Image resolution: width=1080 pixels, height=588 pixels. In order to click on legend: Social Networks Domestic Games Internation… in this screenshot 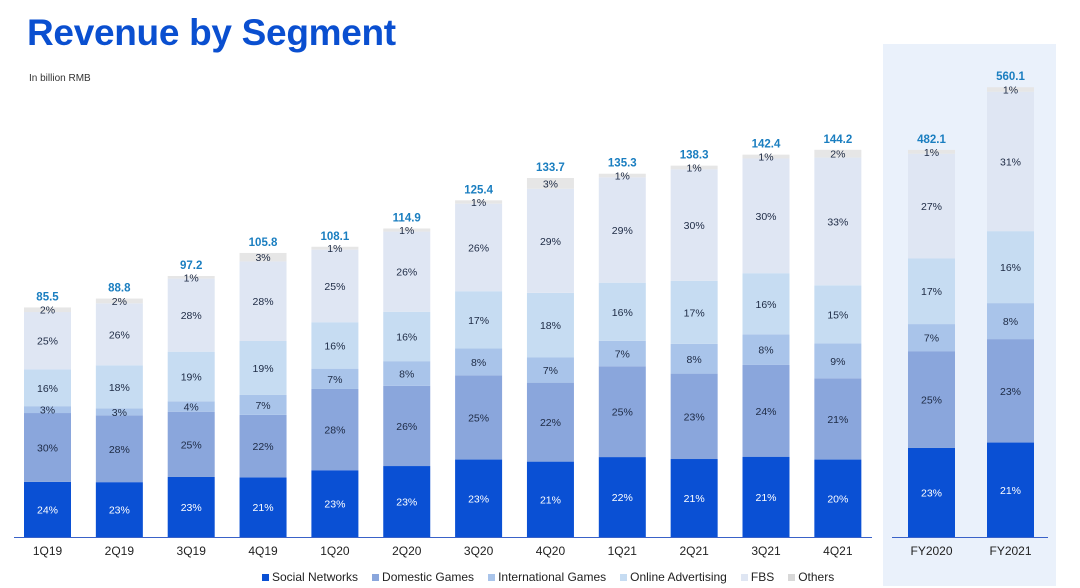, I will do `click(548, 577)`.